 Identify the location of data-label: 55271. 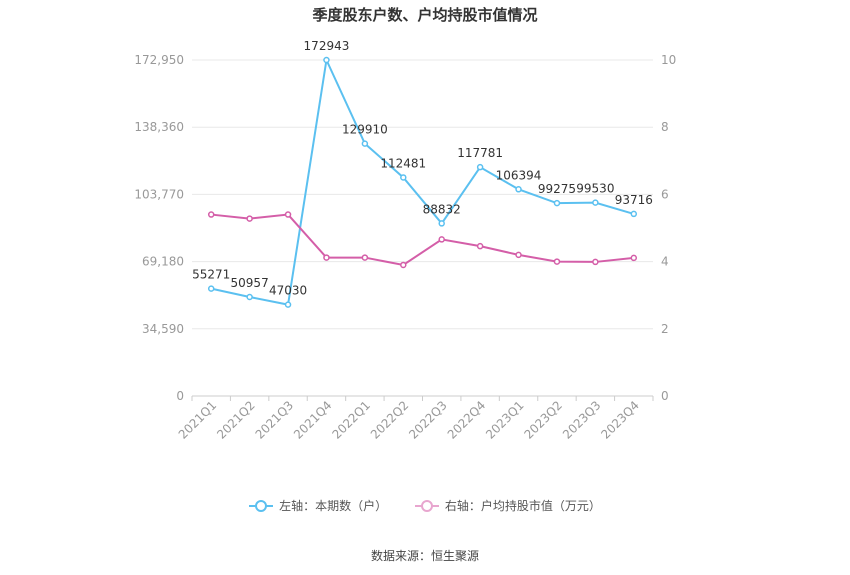
(211, 275).